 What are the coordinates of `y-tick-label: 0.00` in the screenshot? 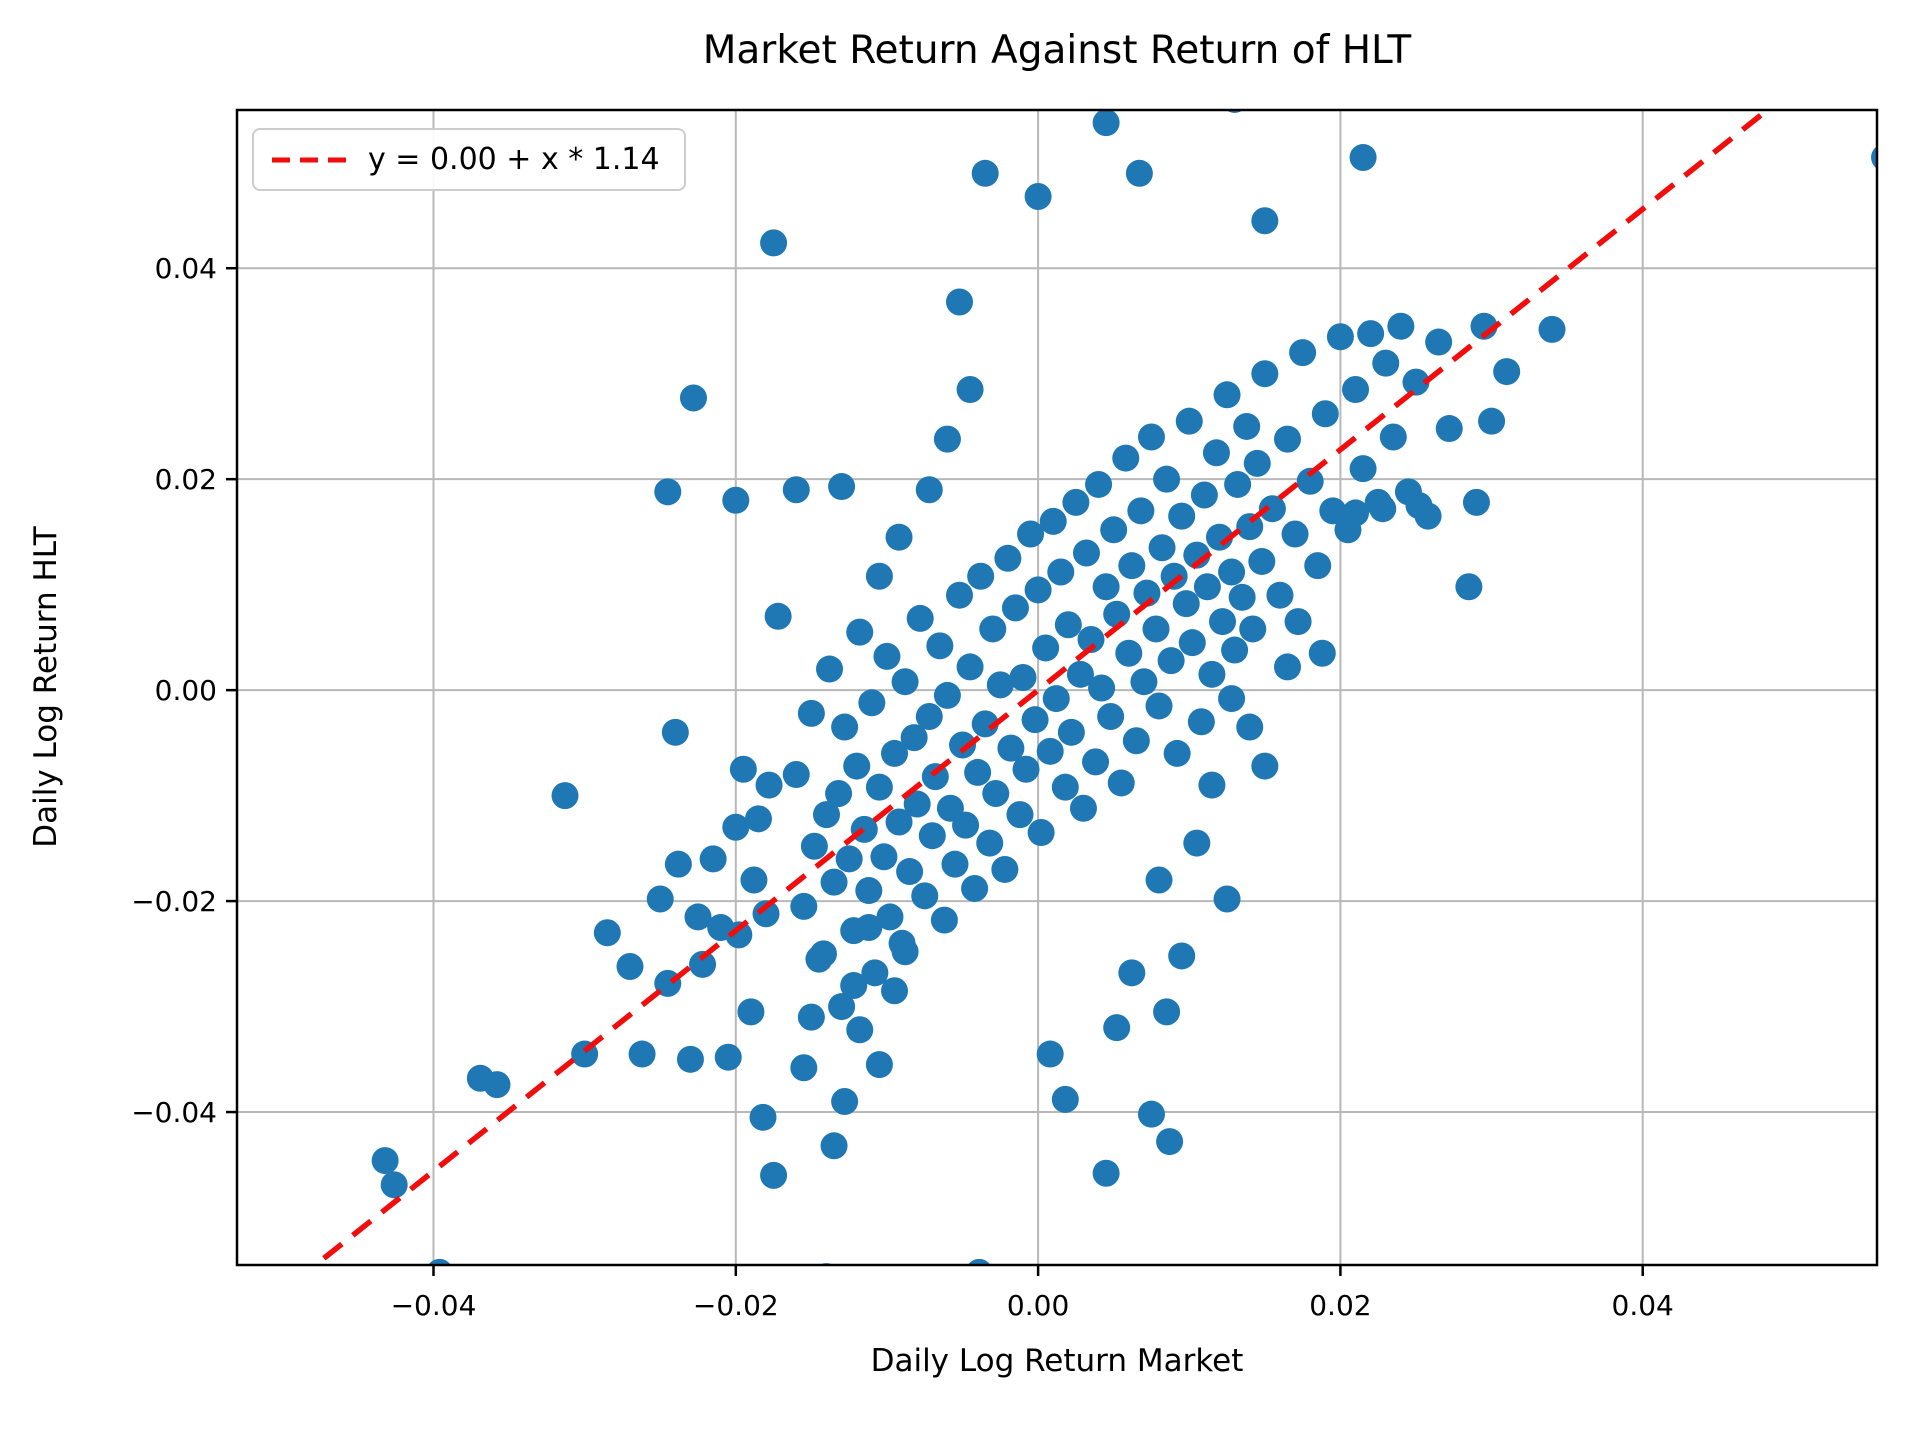 It's located at (186, 690).